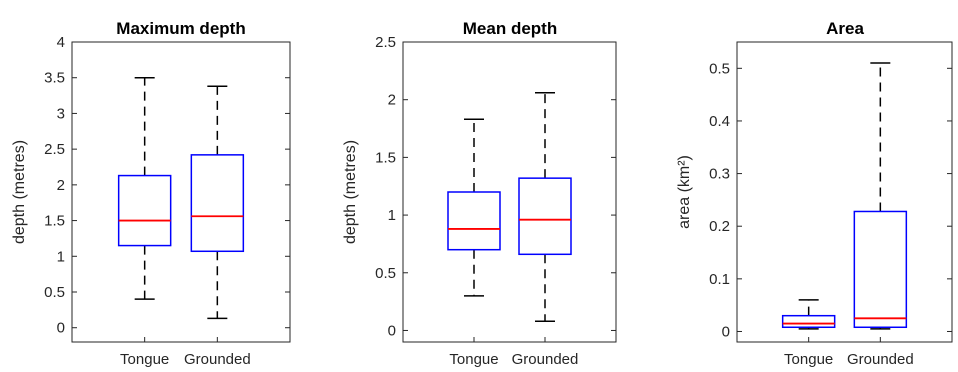 Image resolution: width=958 pixels, height=372 pixels. I want to click on chart-title: Maximum depth, so click(180, 28).